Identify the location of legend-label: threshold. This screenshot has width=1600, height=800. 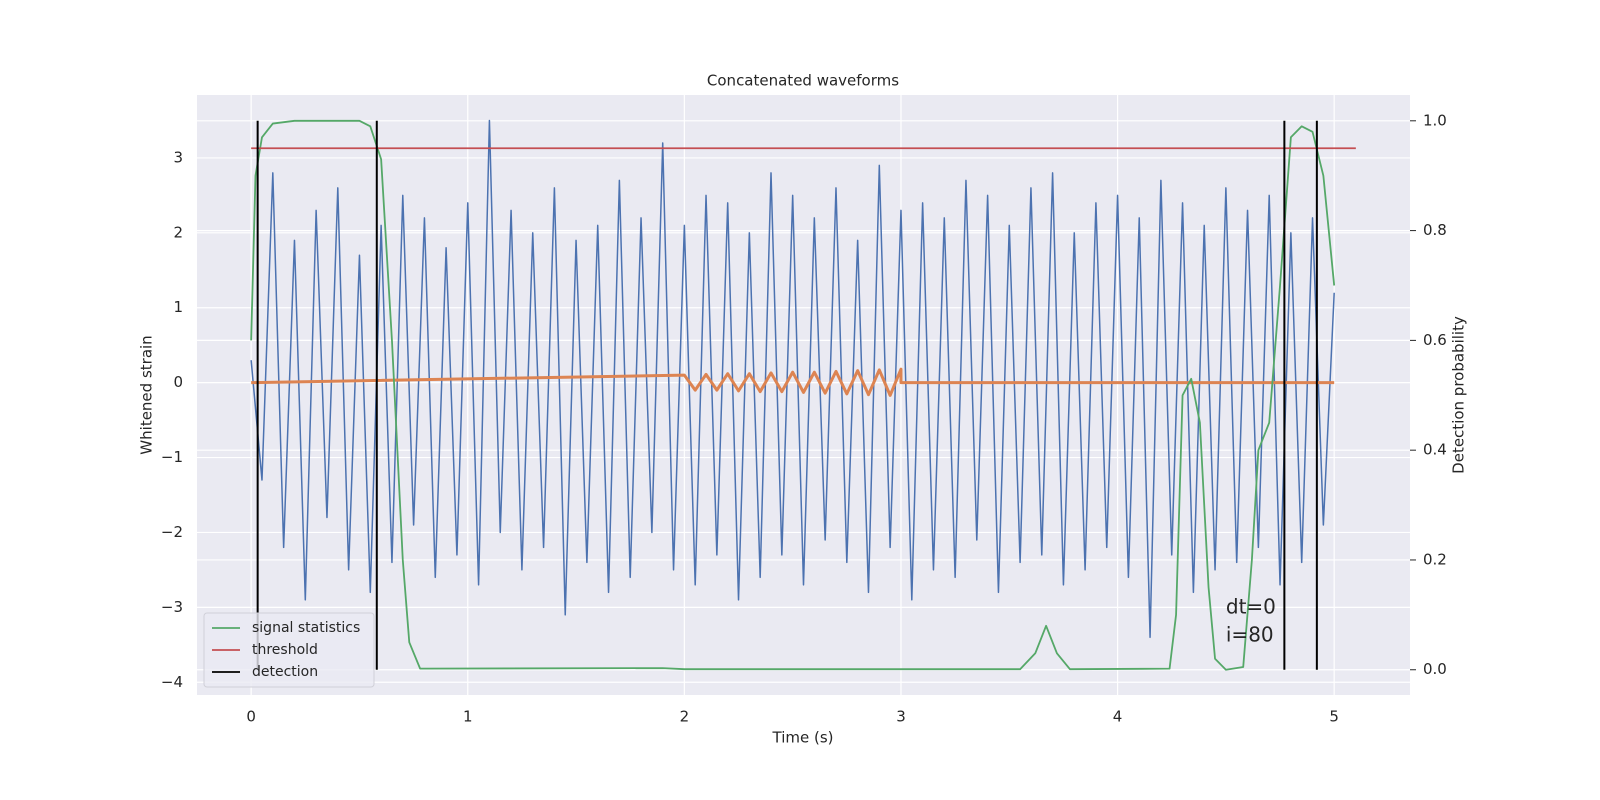
(285, 650).